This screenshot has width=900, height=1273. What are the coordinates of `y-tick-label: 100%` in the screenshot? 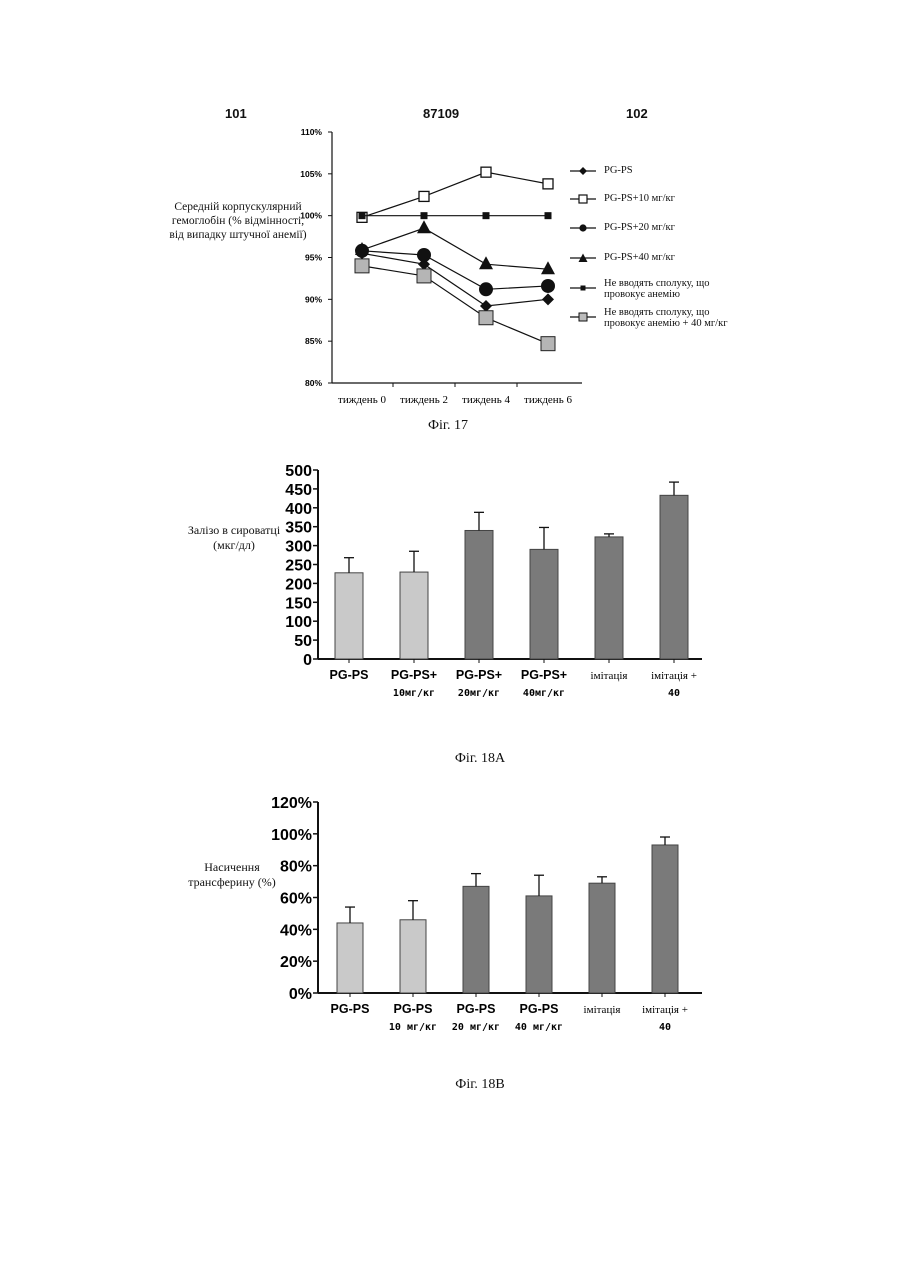 It's located at (291, 835).